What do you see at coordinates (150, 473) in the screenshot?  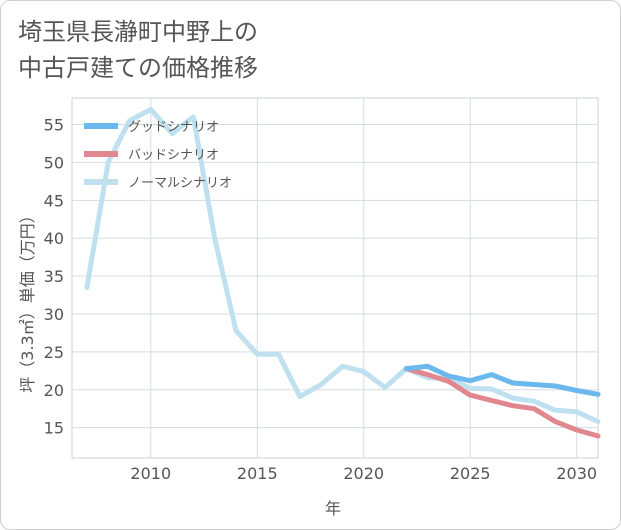 I see `x-tick-label: 2010` at bounding box center [150, 473].